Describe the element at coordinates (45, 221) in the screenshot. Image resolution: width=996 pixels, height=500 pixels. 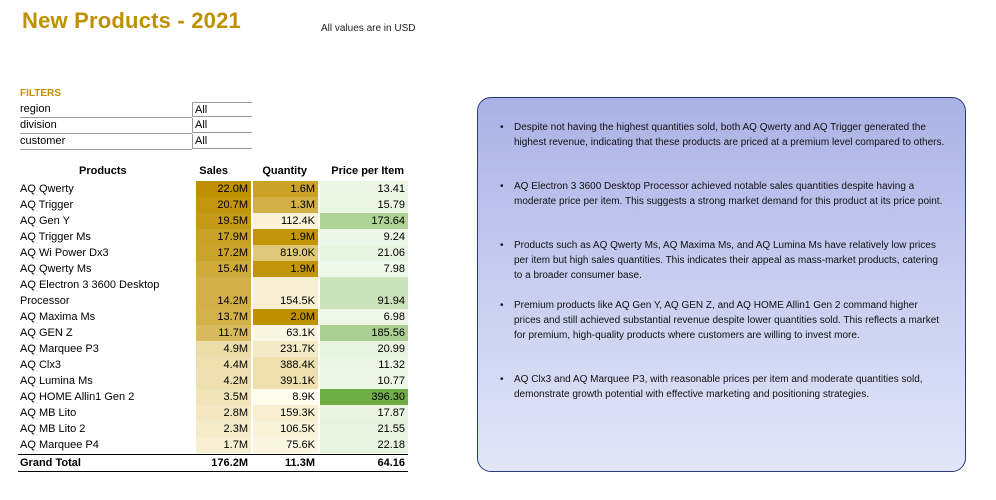
I see `product-name: AQ Gen Y` at that location.